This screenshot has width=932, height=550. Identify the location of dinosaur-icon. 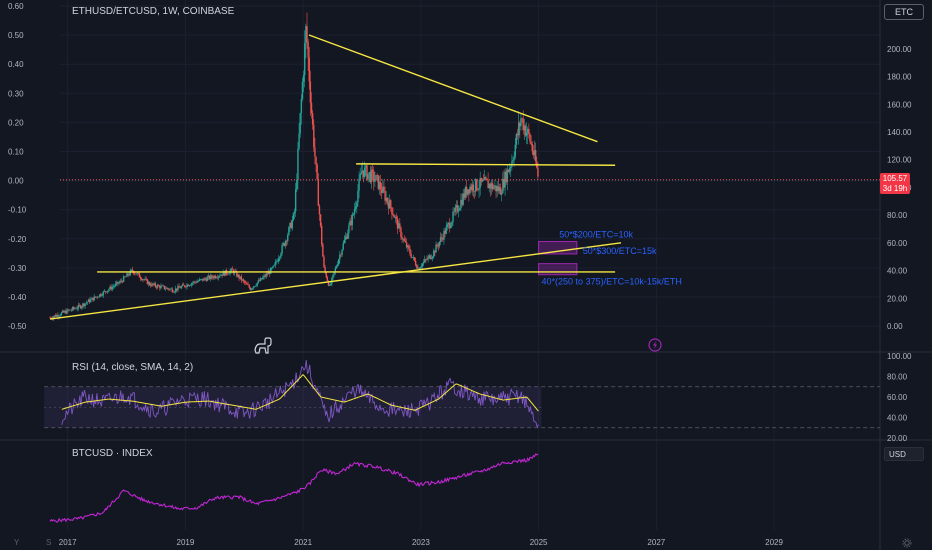
(264, 346).